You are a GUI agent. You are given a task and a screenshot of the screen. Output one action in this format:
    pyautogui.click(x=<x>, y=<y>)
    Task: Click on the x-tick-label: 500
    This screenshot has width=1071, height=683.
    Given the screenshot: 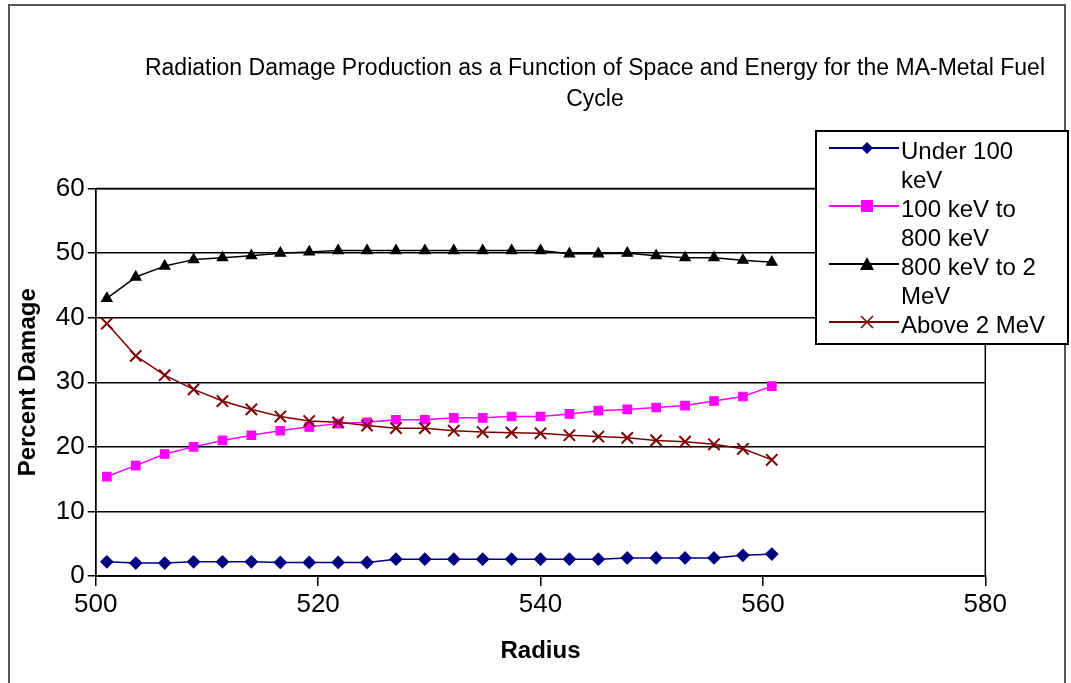 What is the action you would take?
    pyautogui.click(x=96, y=602)
    